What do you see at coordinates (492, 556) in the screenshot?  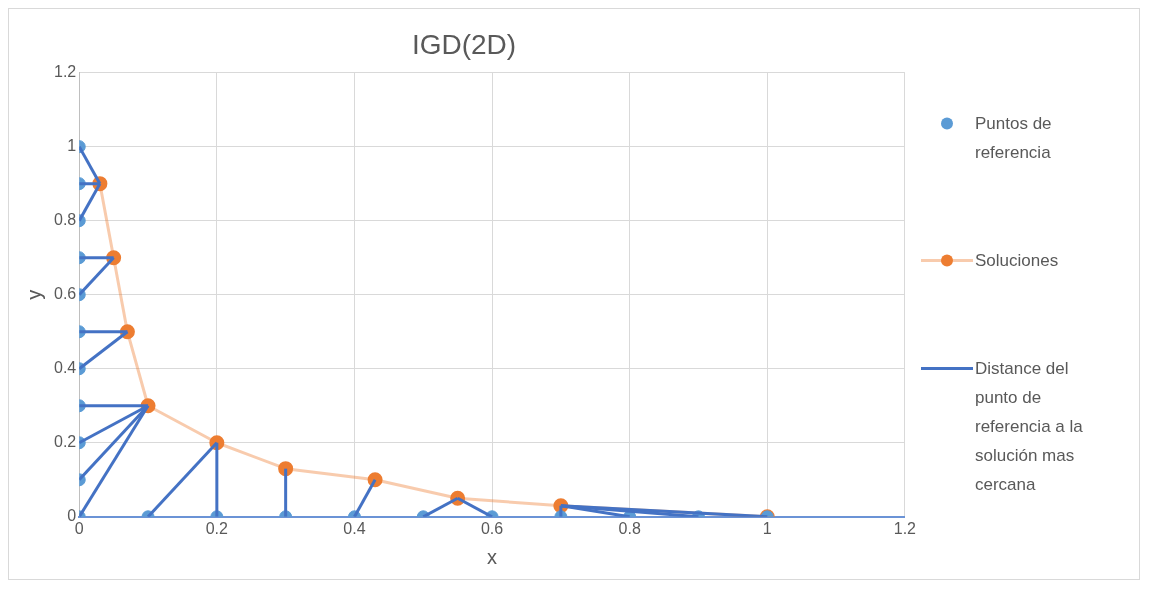 I see `x-axis-title: x` at bounding box center [492, 556].